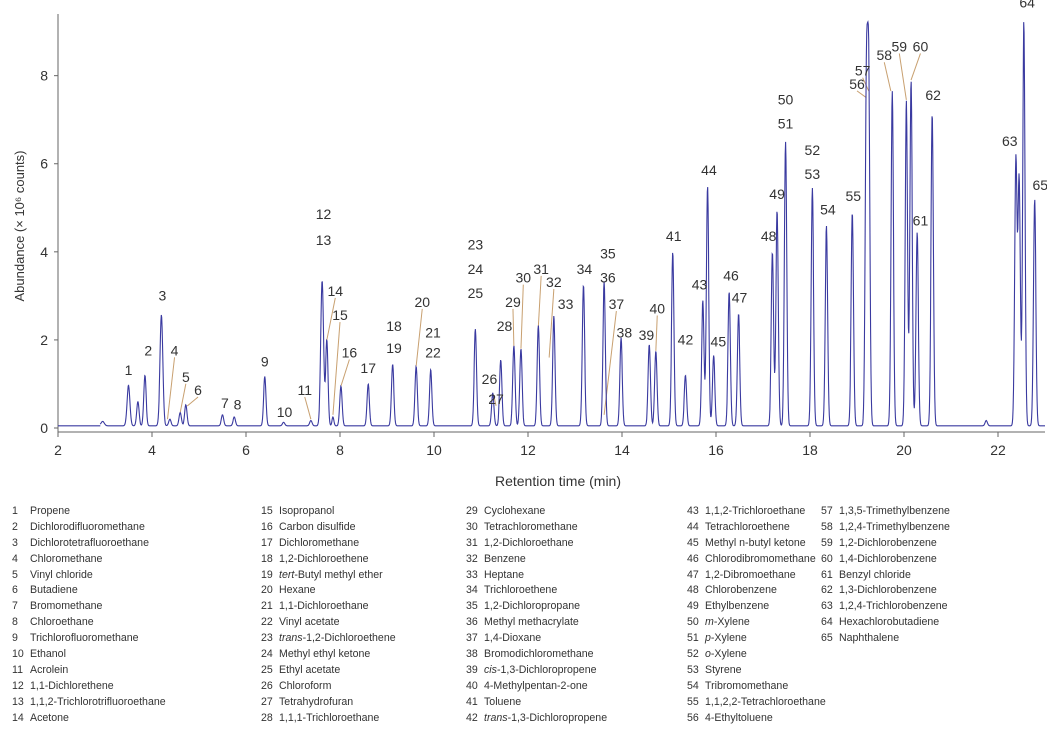 The height and width of the screenshot is (738, 1047). Describe the element at coordinates (505, 326) in the screenshot. I see `peak-label: 28` at that location.